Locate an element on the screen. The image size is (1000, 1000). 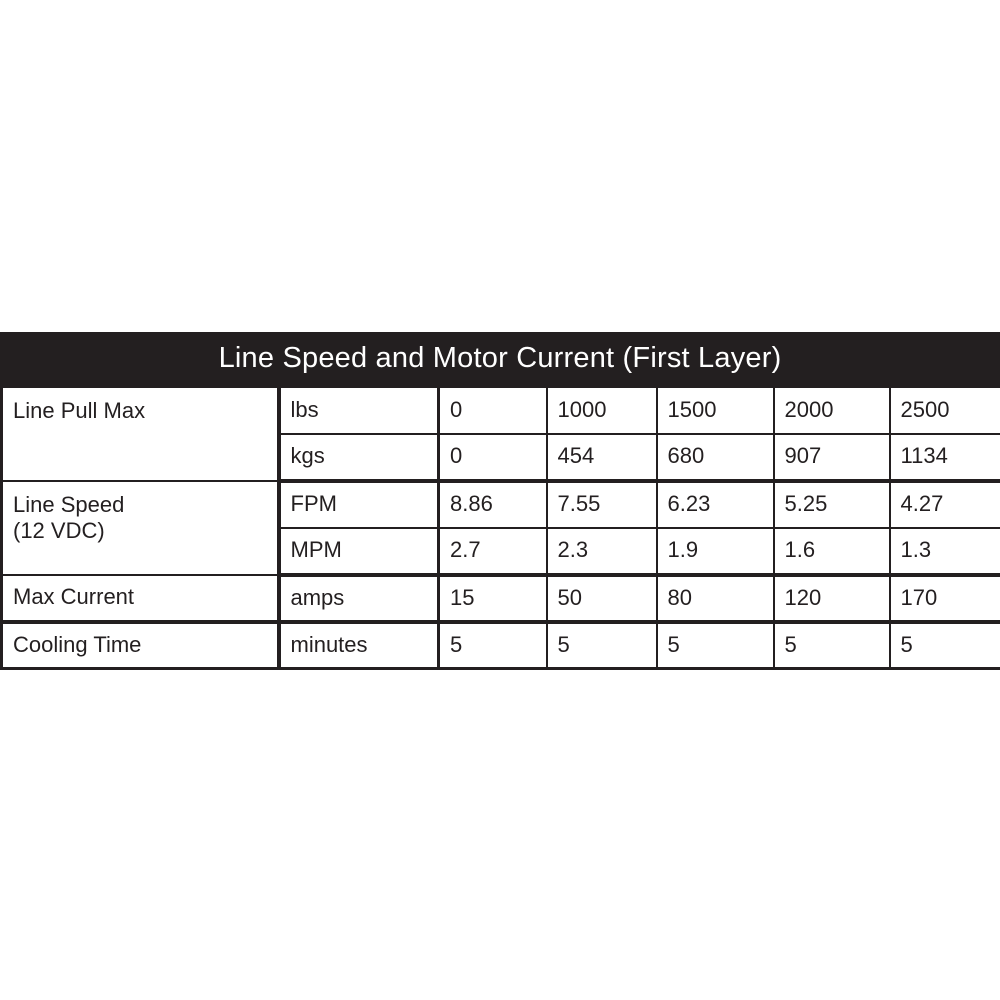
data-cell: 2500 is located at coordinates (944, 410).